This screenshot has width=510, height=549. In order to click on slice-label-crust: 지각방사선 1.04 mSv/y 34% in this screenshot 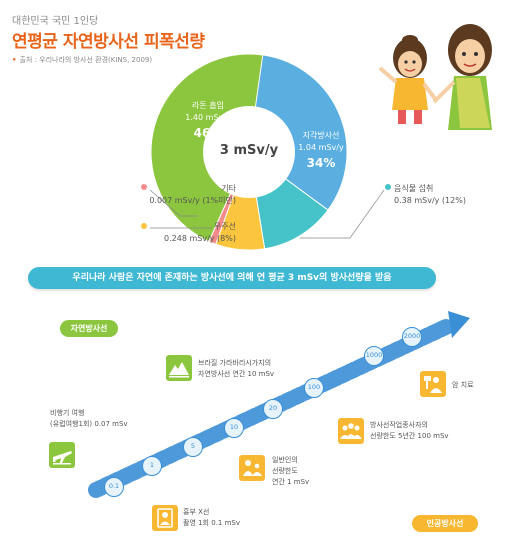, I will do `click(321, 151)`.